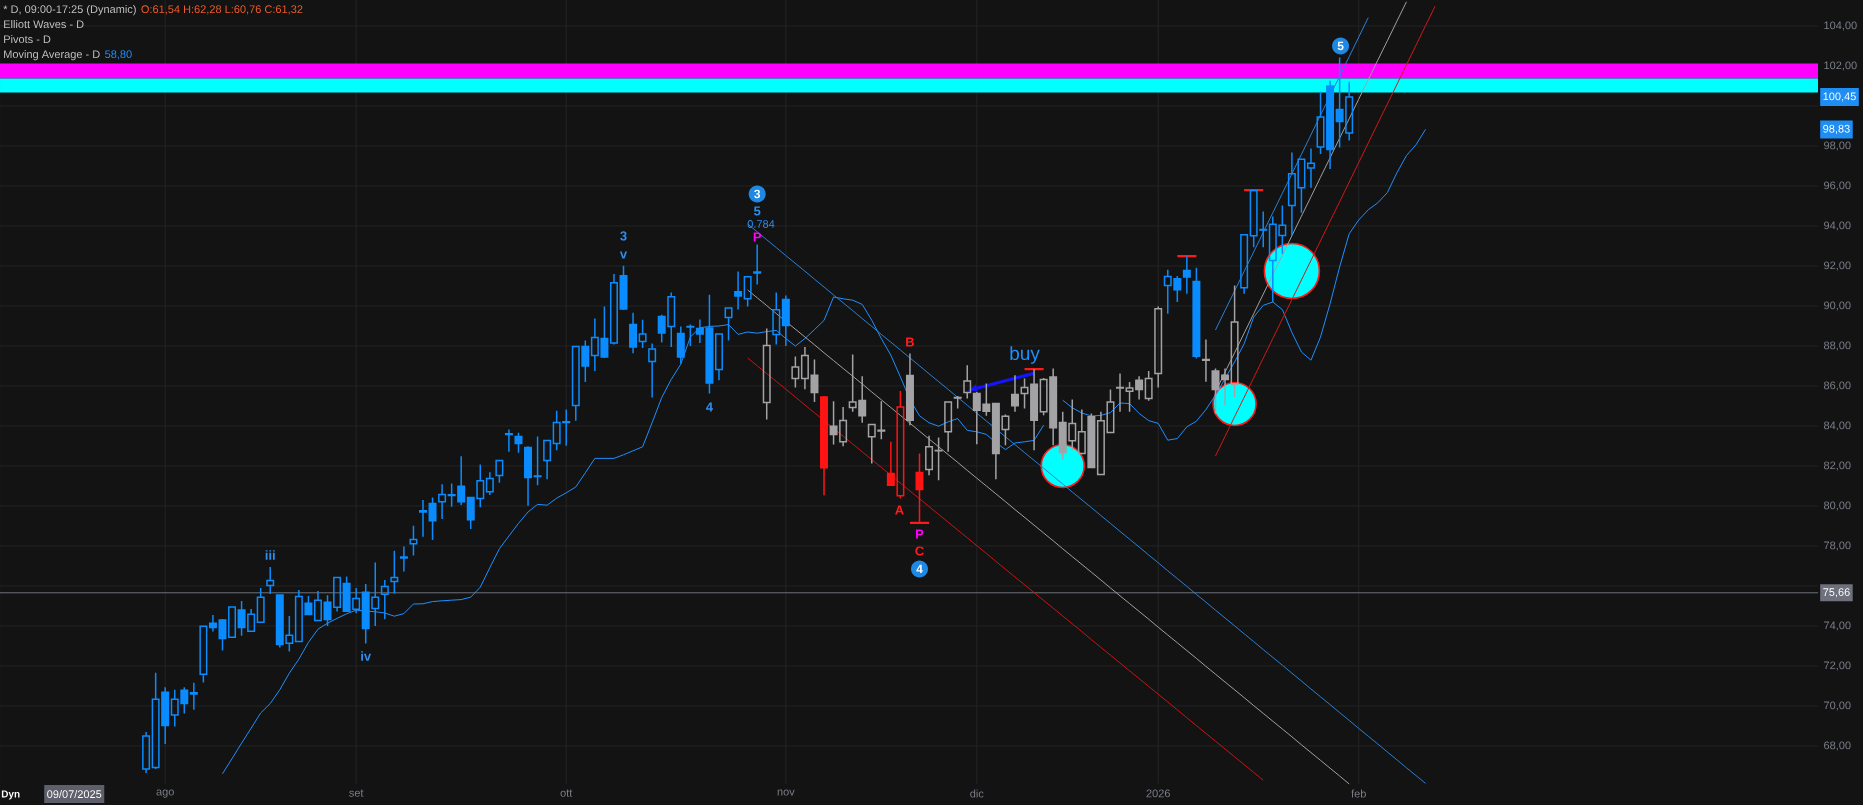 The image size is (1863, 805). I want to click on y-tick-label: 90,00, so click(1837, 306).